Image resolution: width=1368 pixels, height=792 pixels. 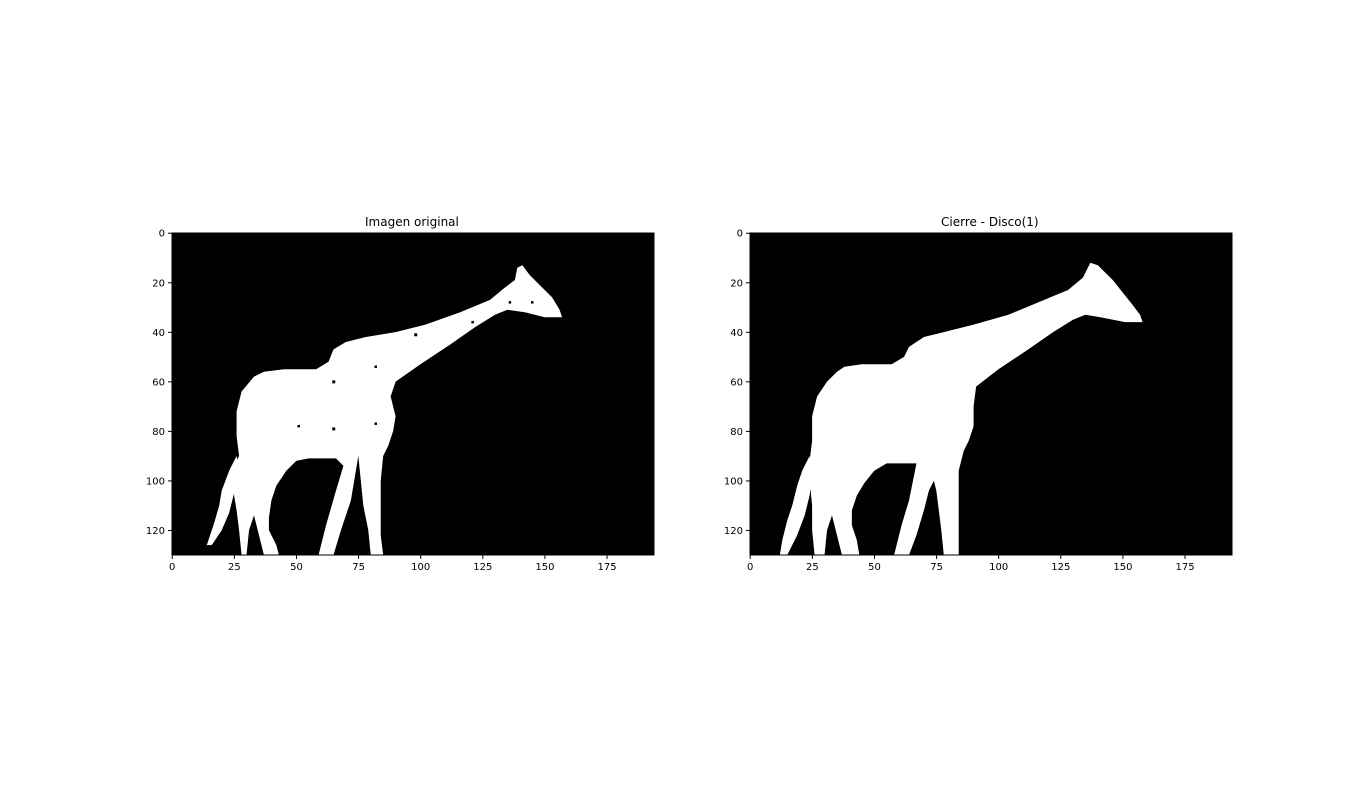 I want to click on axis-ticks-original: 0 25 50 75 100 125 150 175 0 20 40 60 80 100 120, so click(x=381, y=401).